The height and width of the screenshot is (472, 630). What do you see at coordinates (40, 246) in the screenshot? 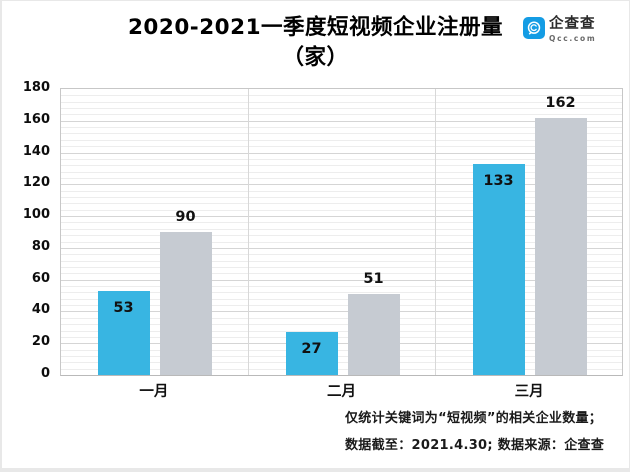
I see `y-tick-label: 80` at bounding box center [40, 246].